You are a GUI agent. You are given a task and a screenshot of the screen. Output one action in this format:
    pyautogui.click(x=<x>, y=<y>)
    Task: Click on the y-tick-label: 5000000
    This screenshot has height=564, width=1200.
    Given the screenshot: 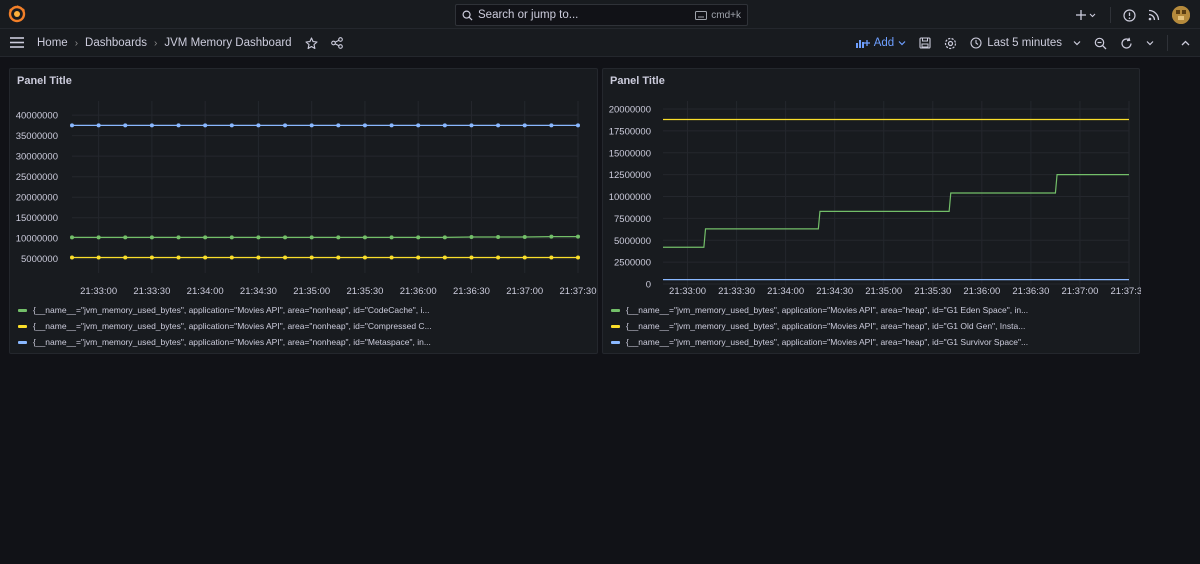 What is the action you would take?
    pyautogui.click(x=632, y=241)
    